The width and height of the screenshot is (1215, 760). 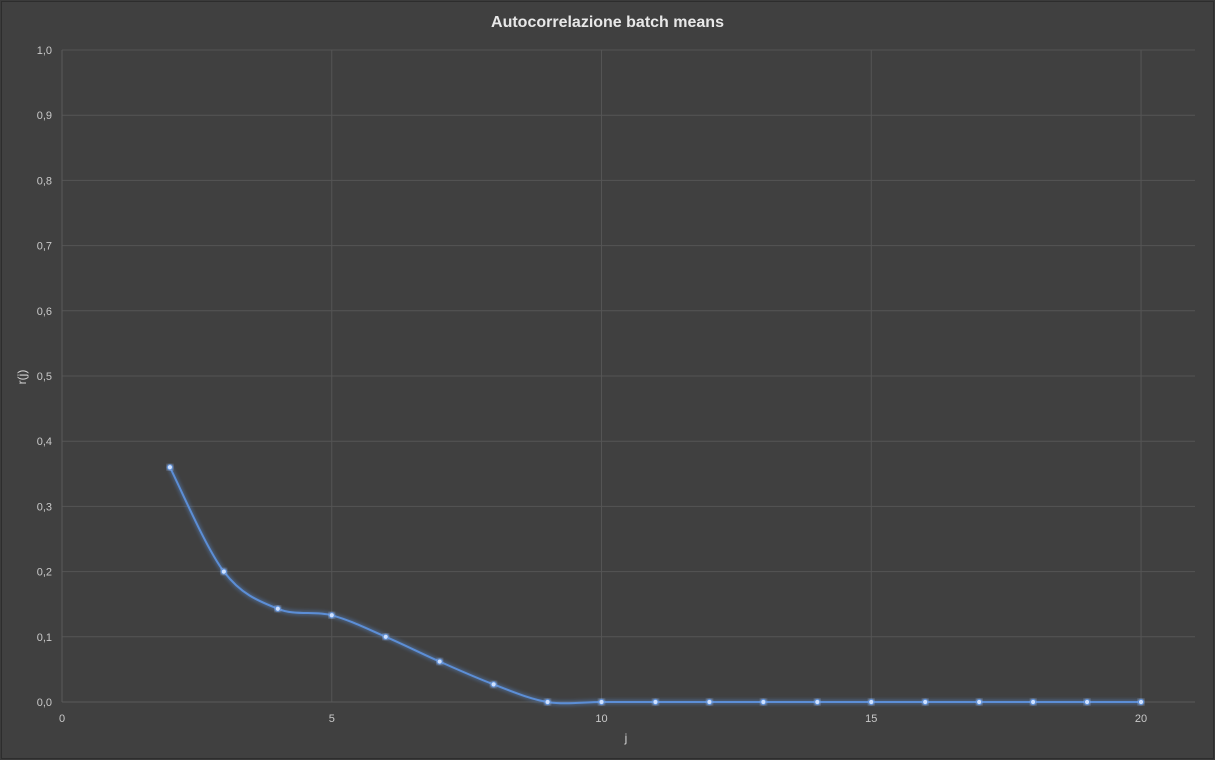 I want to click on y-tick-label: 0,0, so click(x=44, y=703).